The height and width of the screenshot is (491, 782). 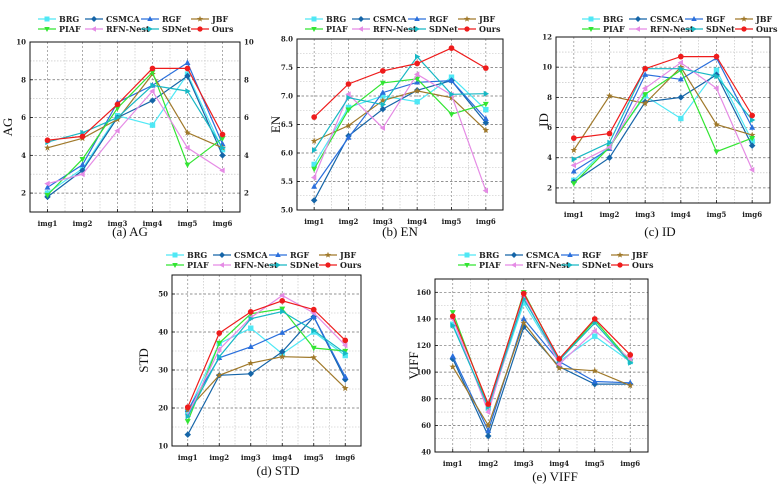 I want to click on y-tick-label: 2, so click(x=23, y=193).